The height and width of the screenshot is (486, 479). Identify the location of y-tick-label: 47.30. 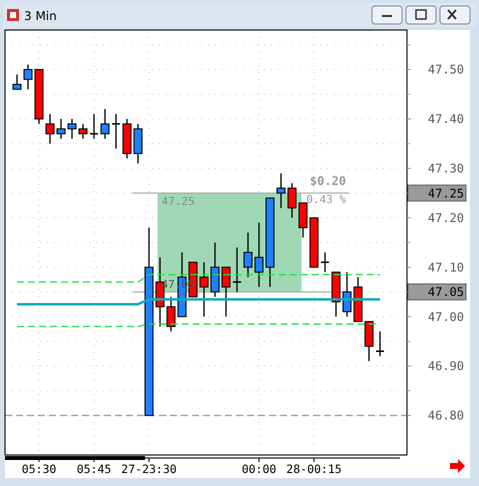
(446, 169).